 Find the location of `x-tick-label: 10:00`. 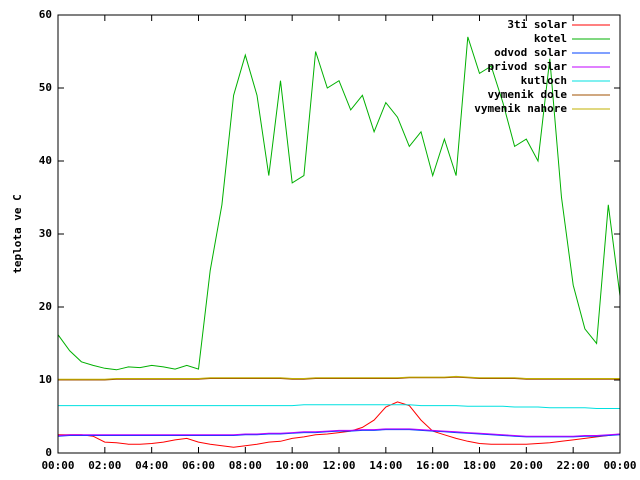

x-tick-label: 10:00 is located at coordinates (292, 465).